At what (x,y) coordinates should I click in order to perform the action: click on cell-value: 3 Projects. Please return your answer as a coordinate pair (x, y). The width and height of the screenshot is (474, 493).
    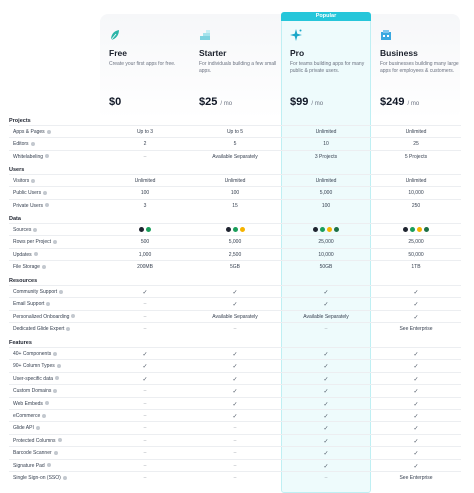
    Looking at the image, I should click on (326, 156).